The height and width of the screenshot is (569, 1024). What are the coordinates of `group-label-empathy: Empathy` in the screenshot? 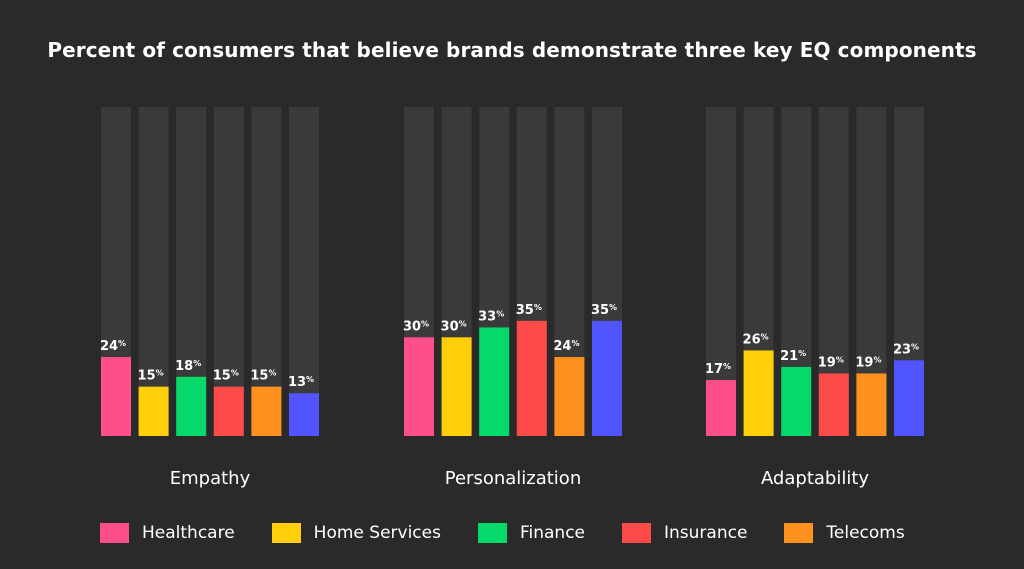 It's located at (210, 478).